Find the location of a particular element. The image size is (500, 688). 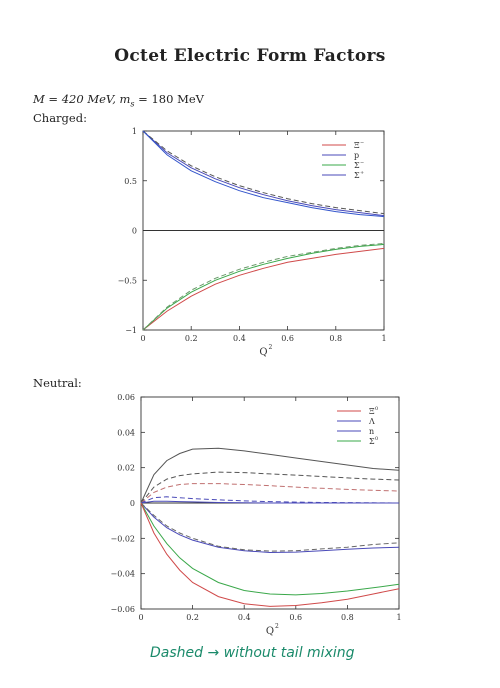

neutral-y-tick-label: 0 is located at coordinates (132, 503).